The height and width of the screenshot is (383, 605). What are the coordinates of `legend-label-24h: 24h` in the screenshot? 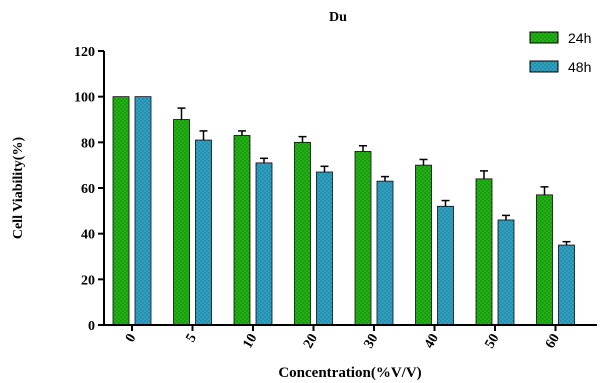 It's located at (579, 38).